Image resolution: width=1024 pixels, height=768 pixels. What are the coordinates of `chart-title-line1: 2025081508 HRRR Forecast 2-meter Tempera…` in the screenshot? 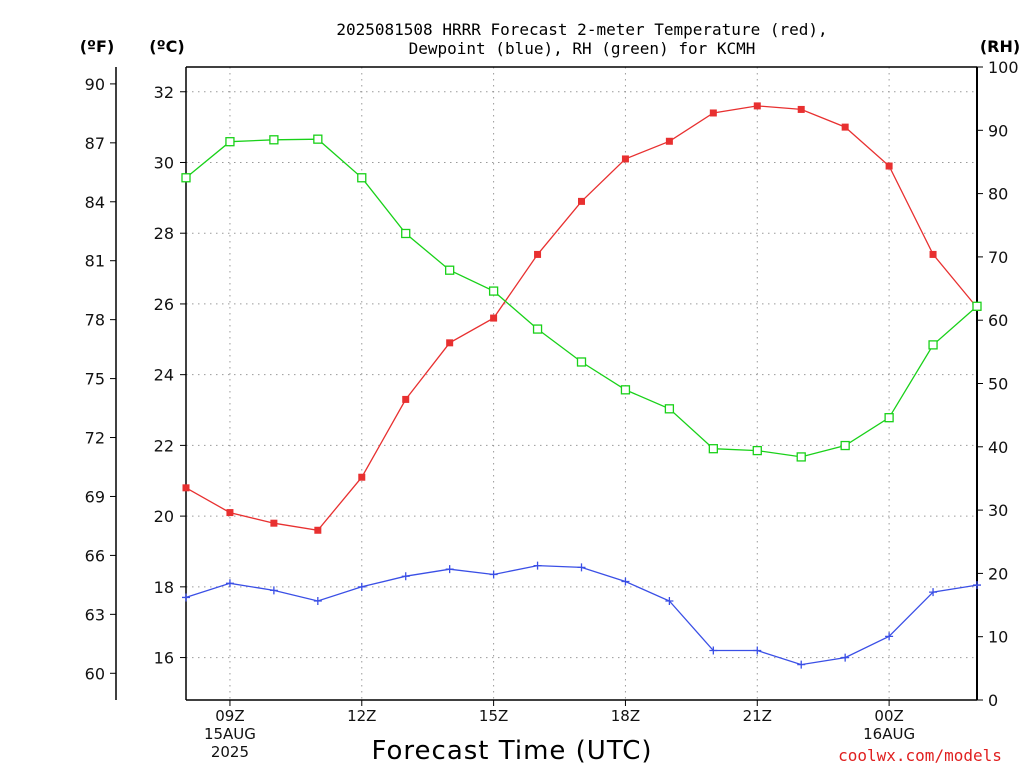 It's located at (581, 29).